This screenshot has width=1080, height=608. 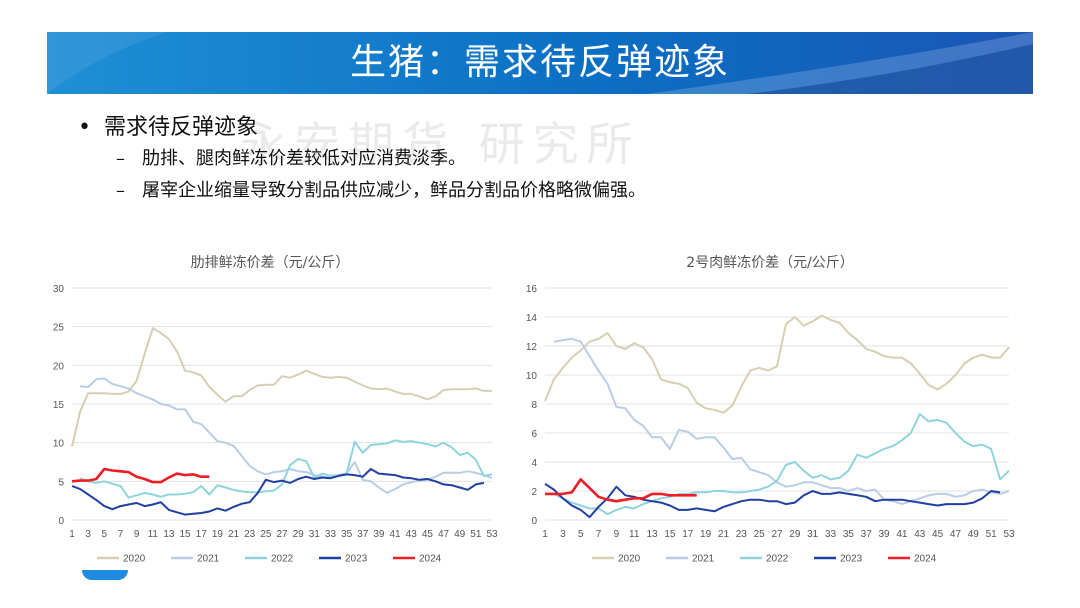 What do you see at coordinates (59, 405) in the screenshot?
I see `y-tick-label: 15` at bounding box center [59, 405].